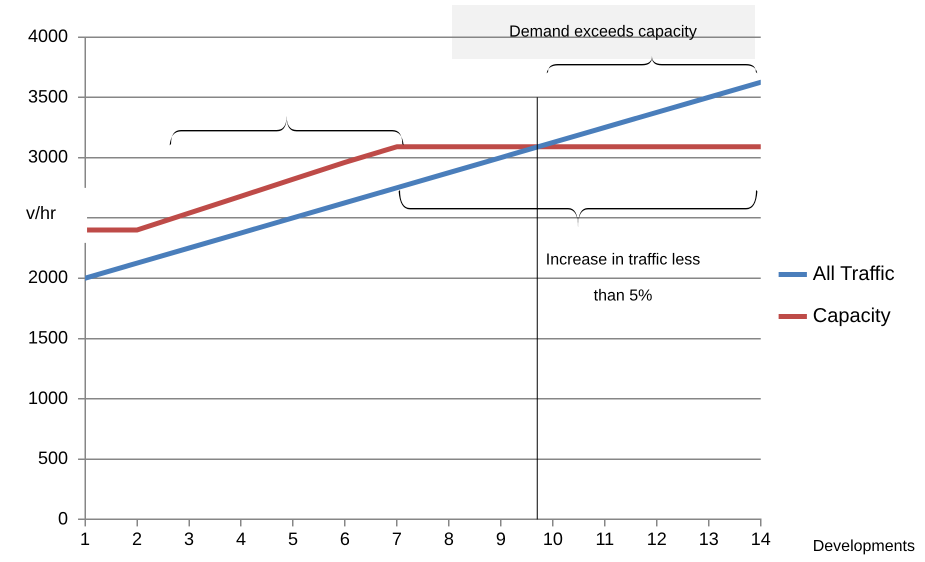  I want to click on legend-label: Capacity, so click(851, 316).